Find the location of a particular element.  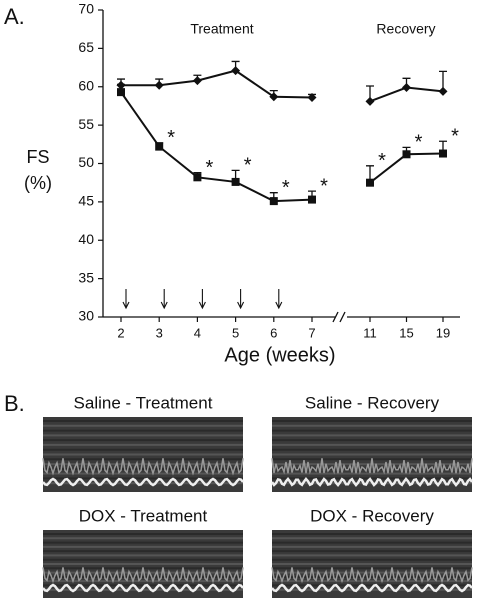

x-tick-label: 15 is located at coordinates (406, 332).